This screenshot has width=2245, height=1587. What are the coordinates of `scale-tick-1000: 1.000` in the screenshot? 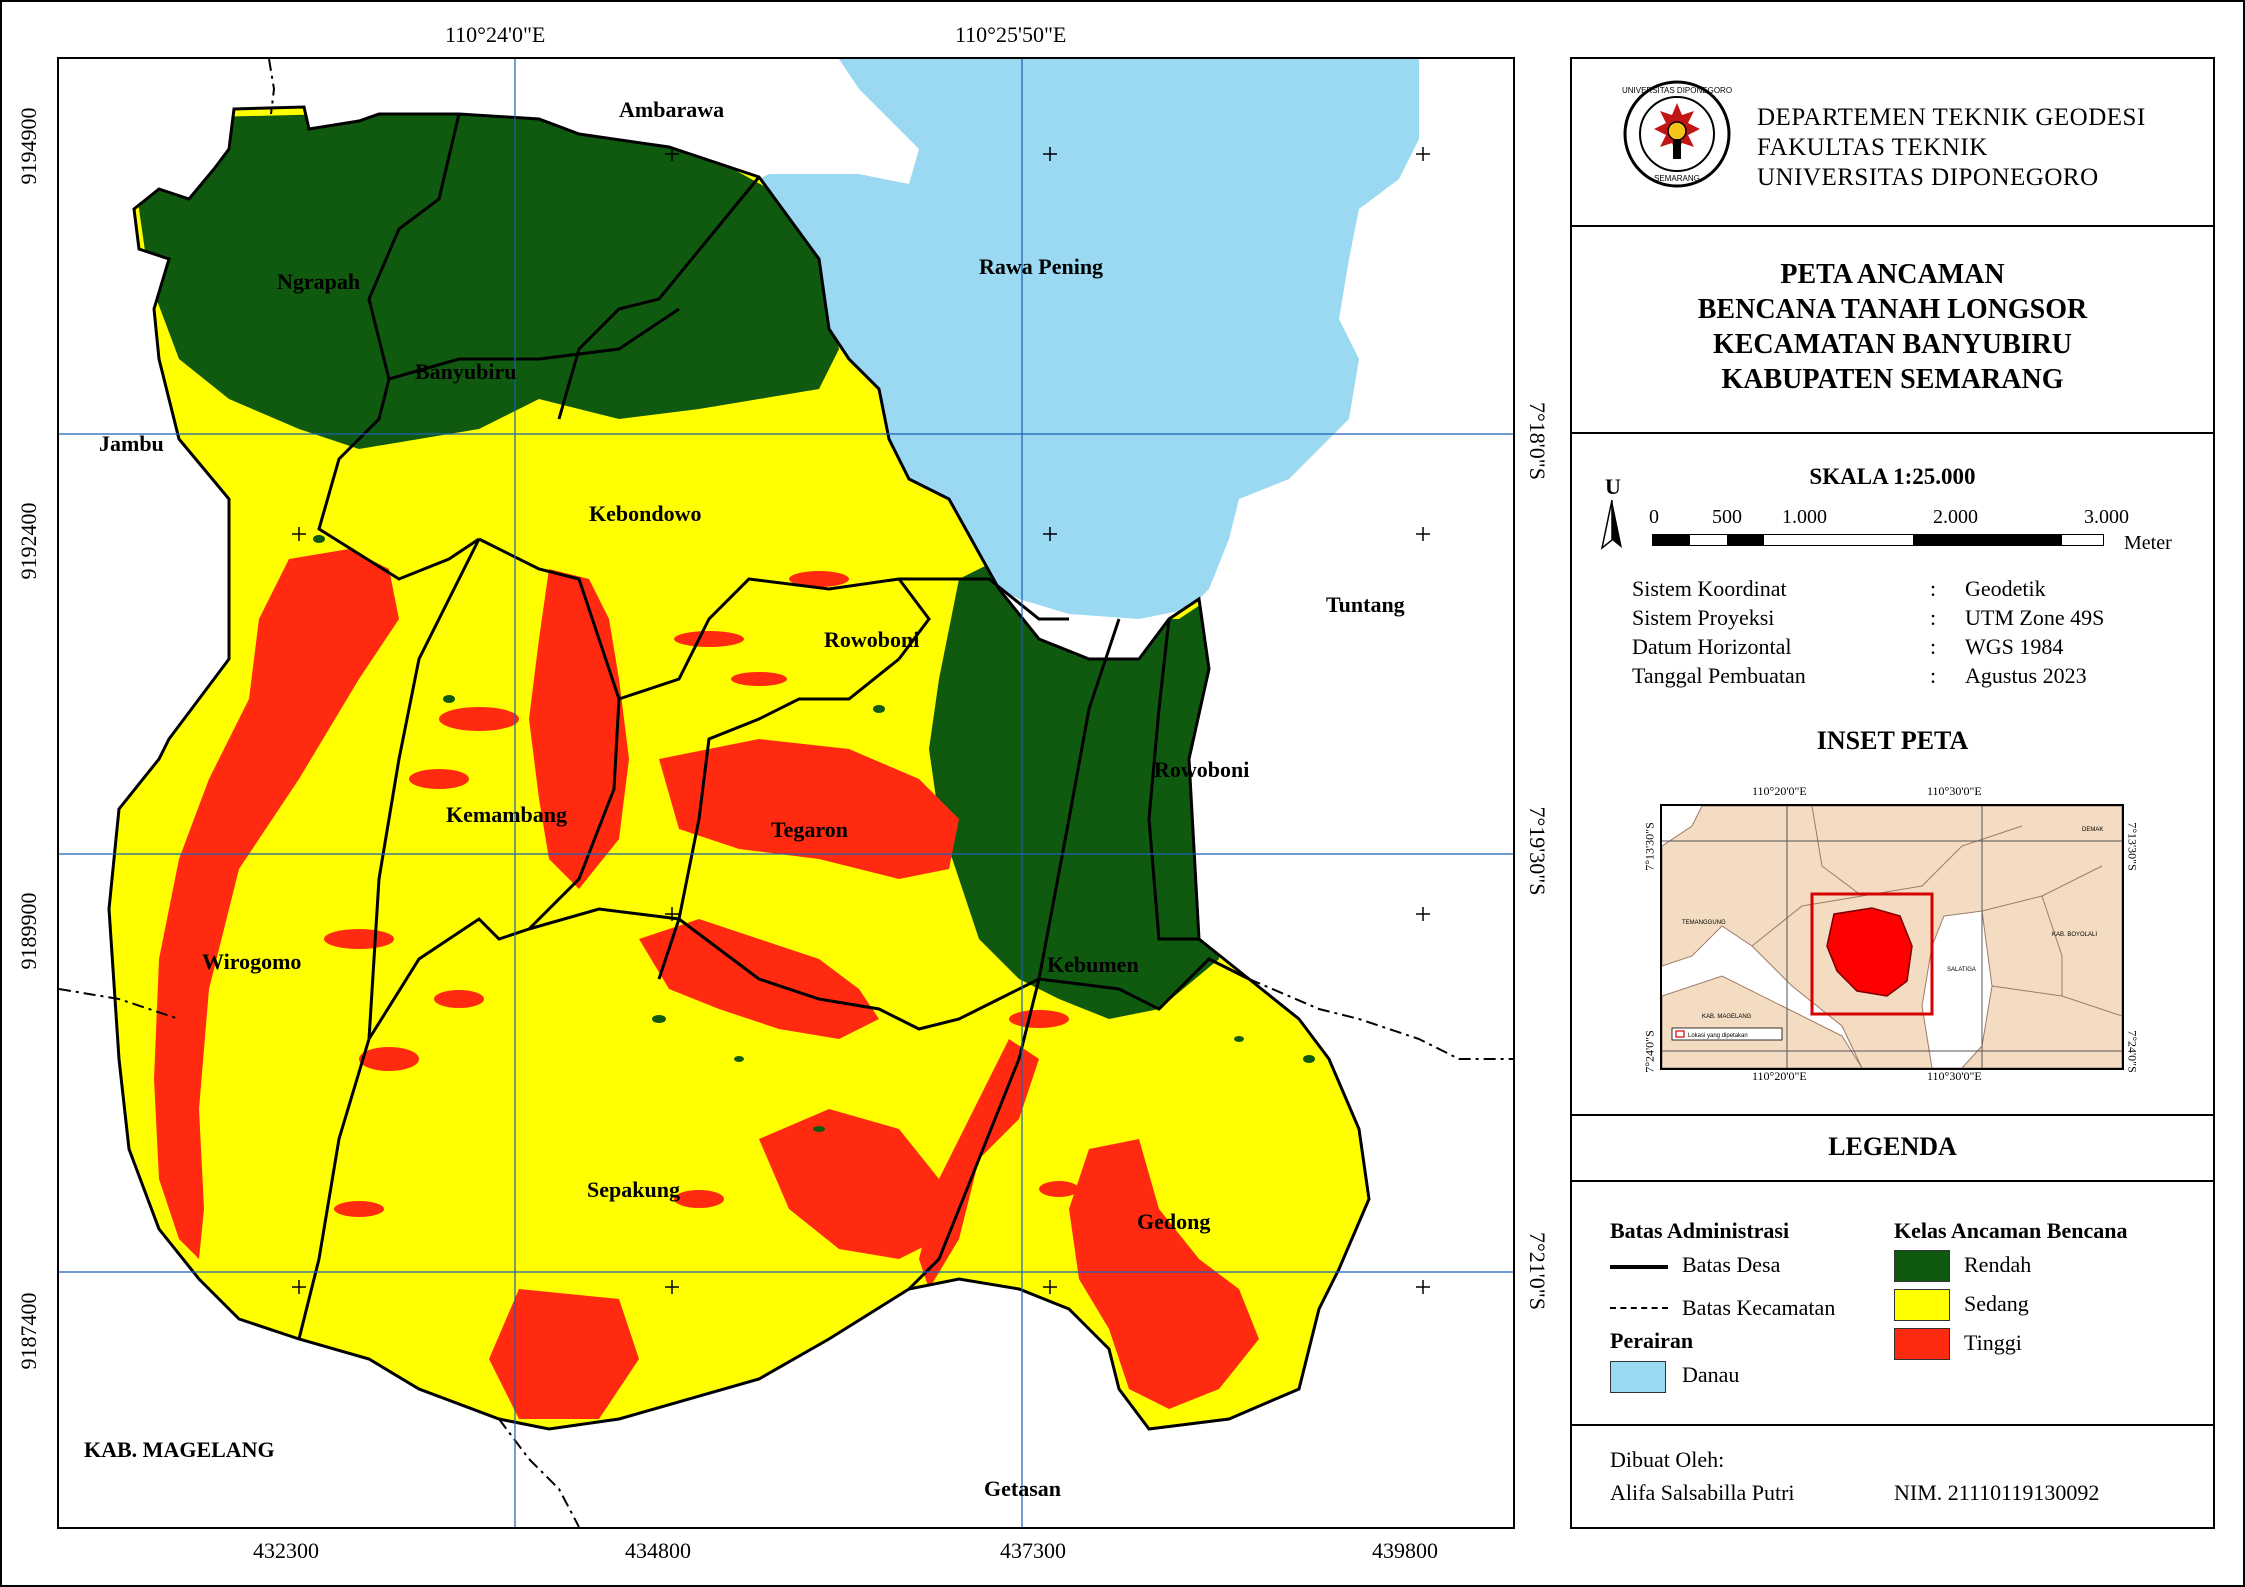 It's located at (1804, 517).